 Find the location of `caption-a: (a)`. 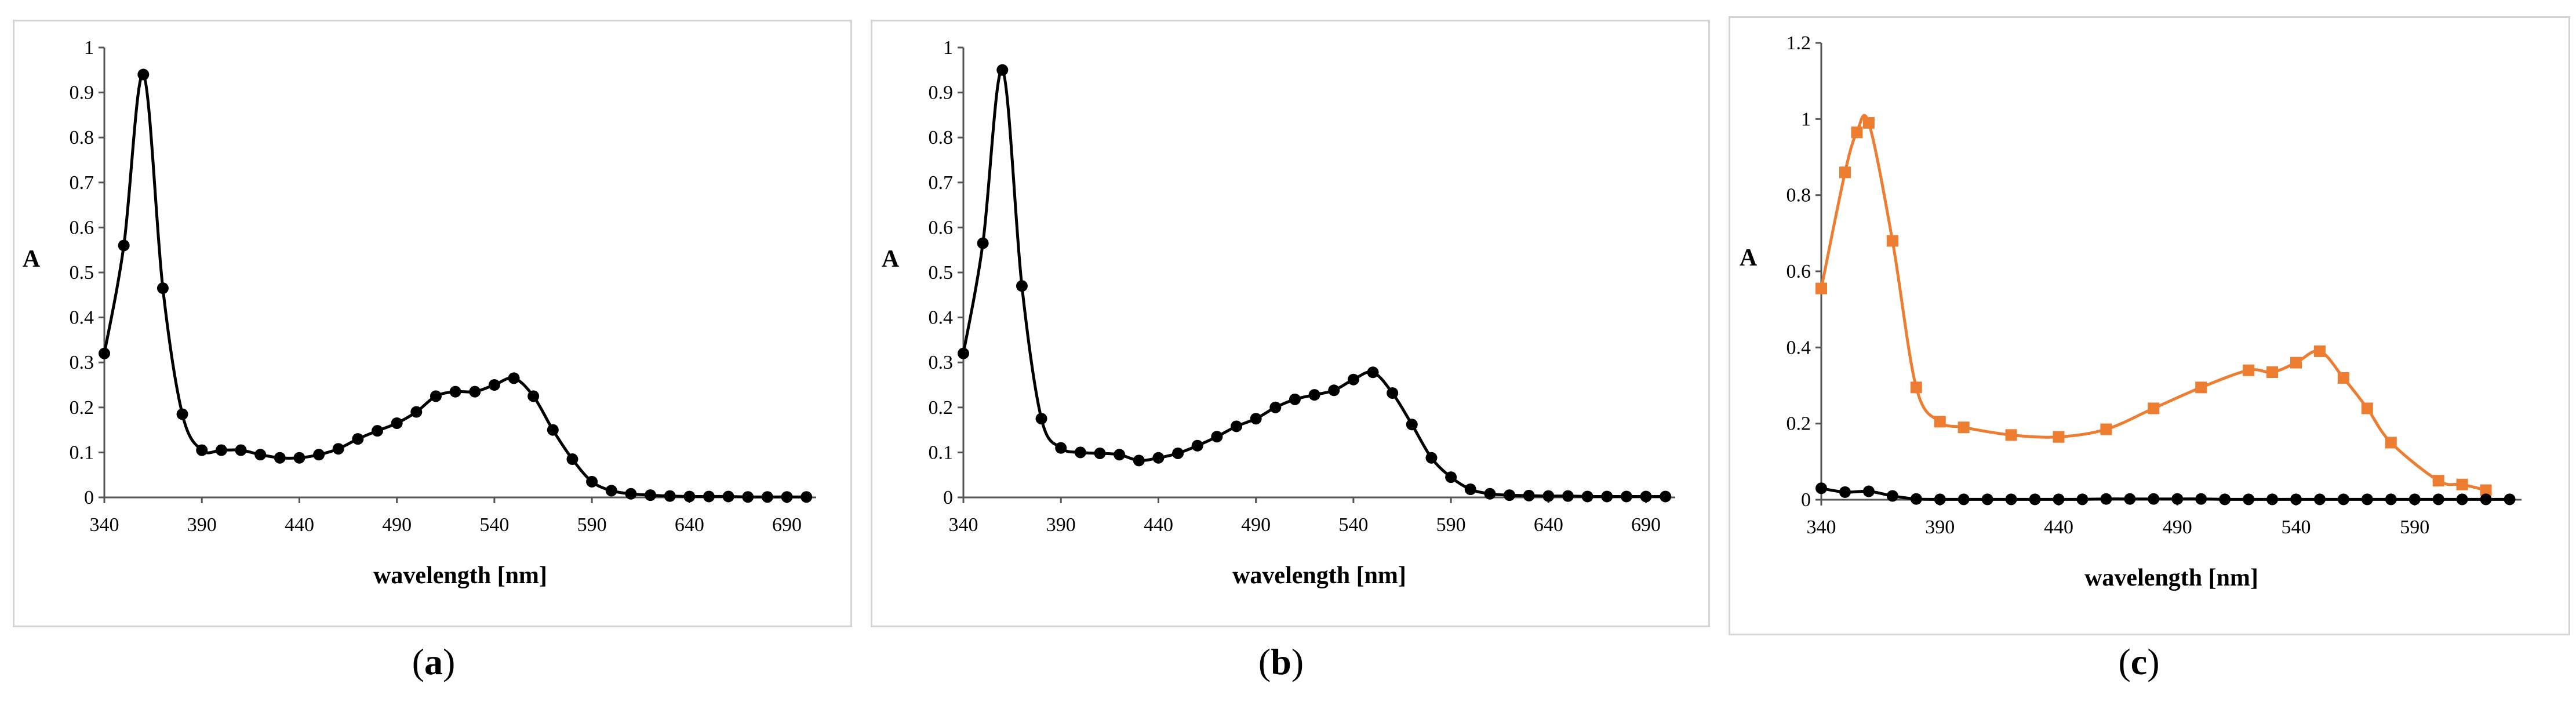

caption-a: (a) is located at coordinates (434, 662).